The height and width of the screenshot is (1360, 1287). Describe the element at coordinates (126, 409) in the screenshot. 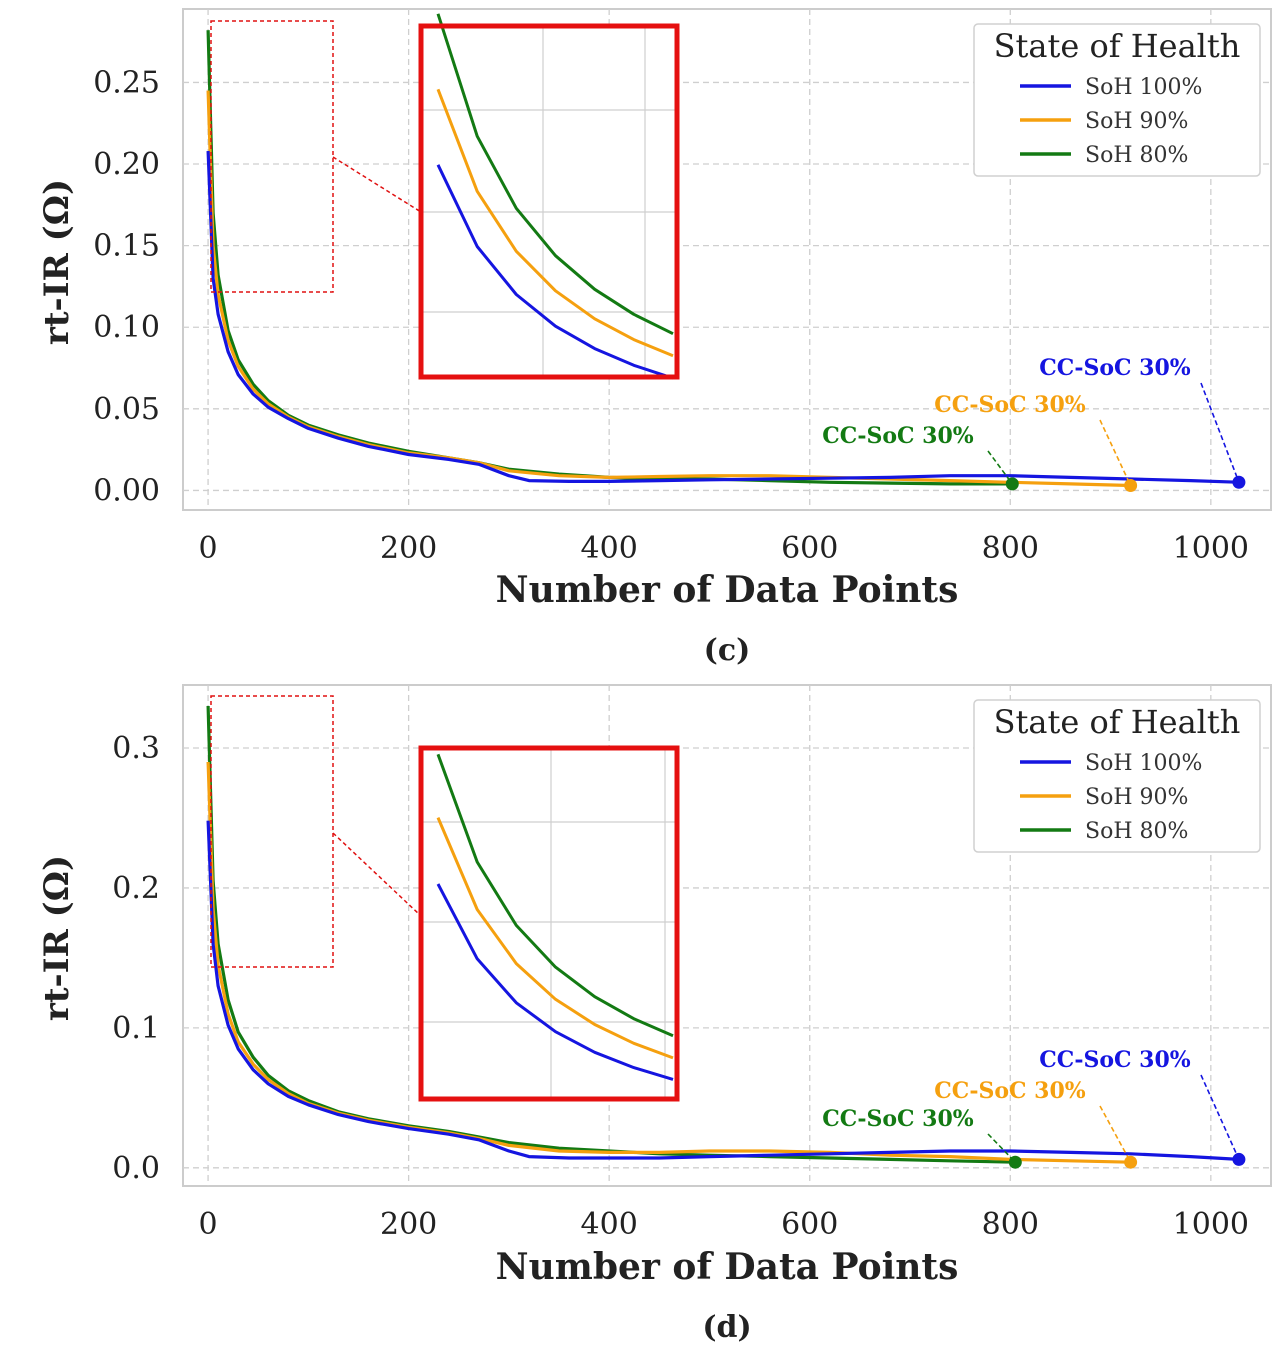

I see `y-tick-label: 0.05` at that location.